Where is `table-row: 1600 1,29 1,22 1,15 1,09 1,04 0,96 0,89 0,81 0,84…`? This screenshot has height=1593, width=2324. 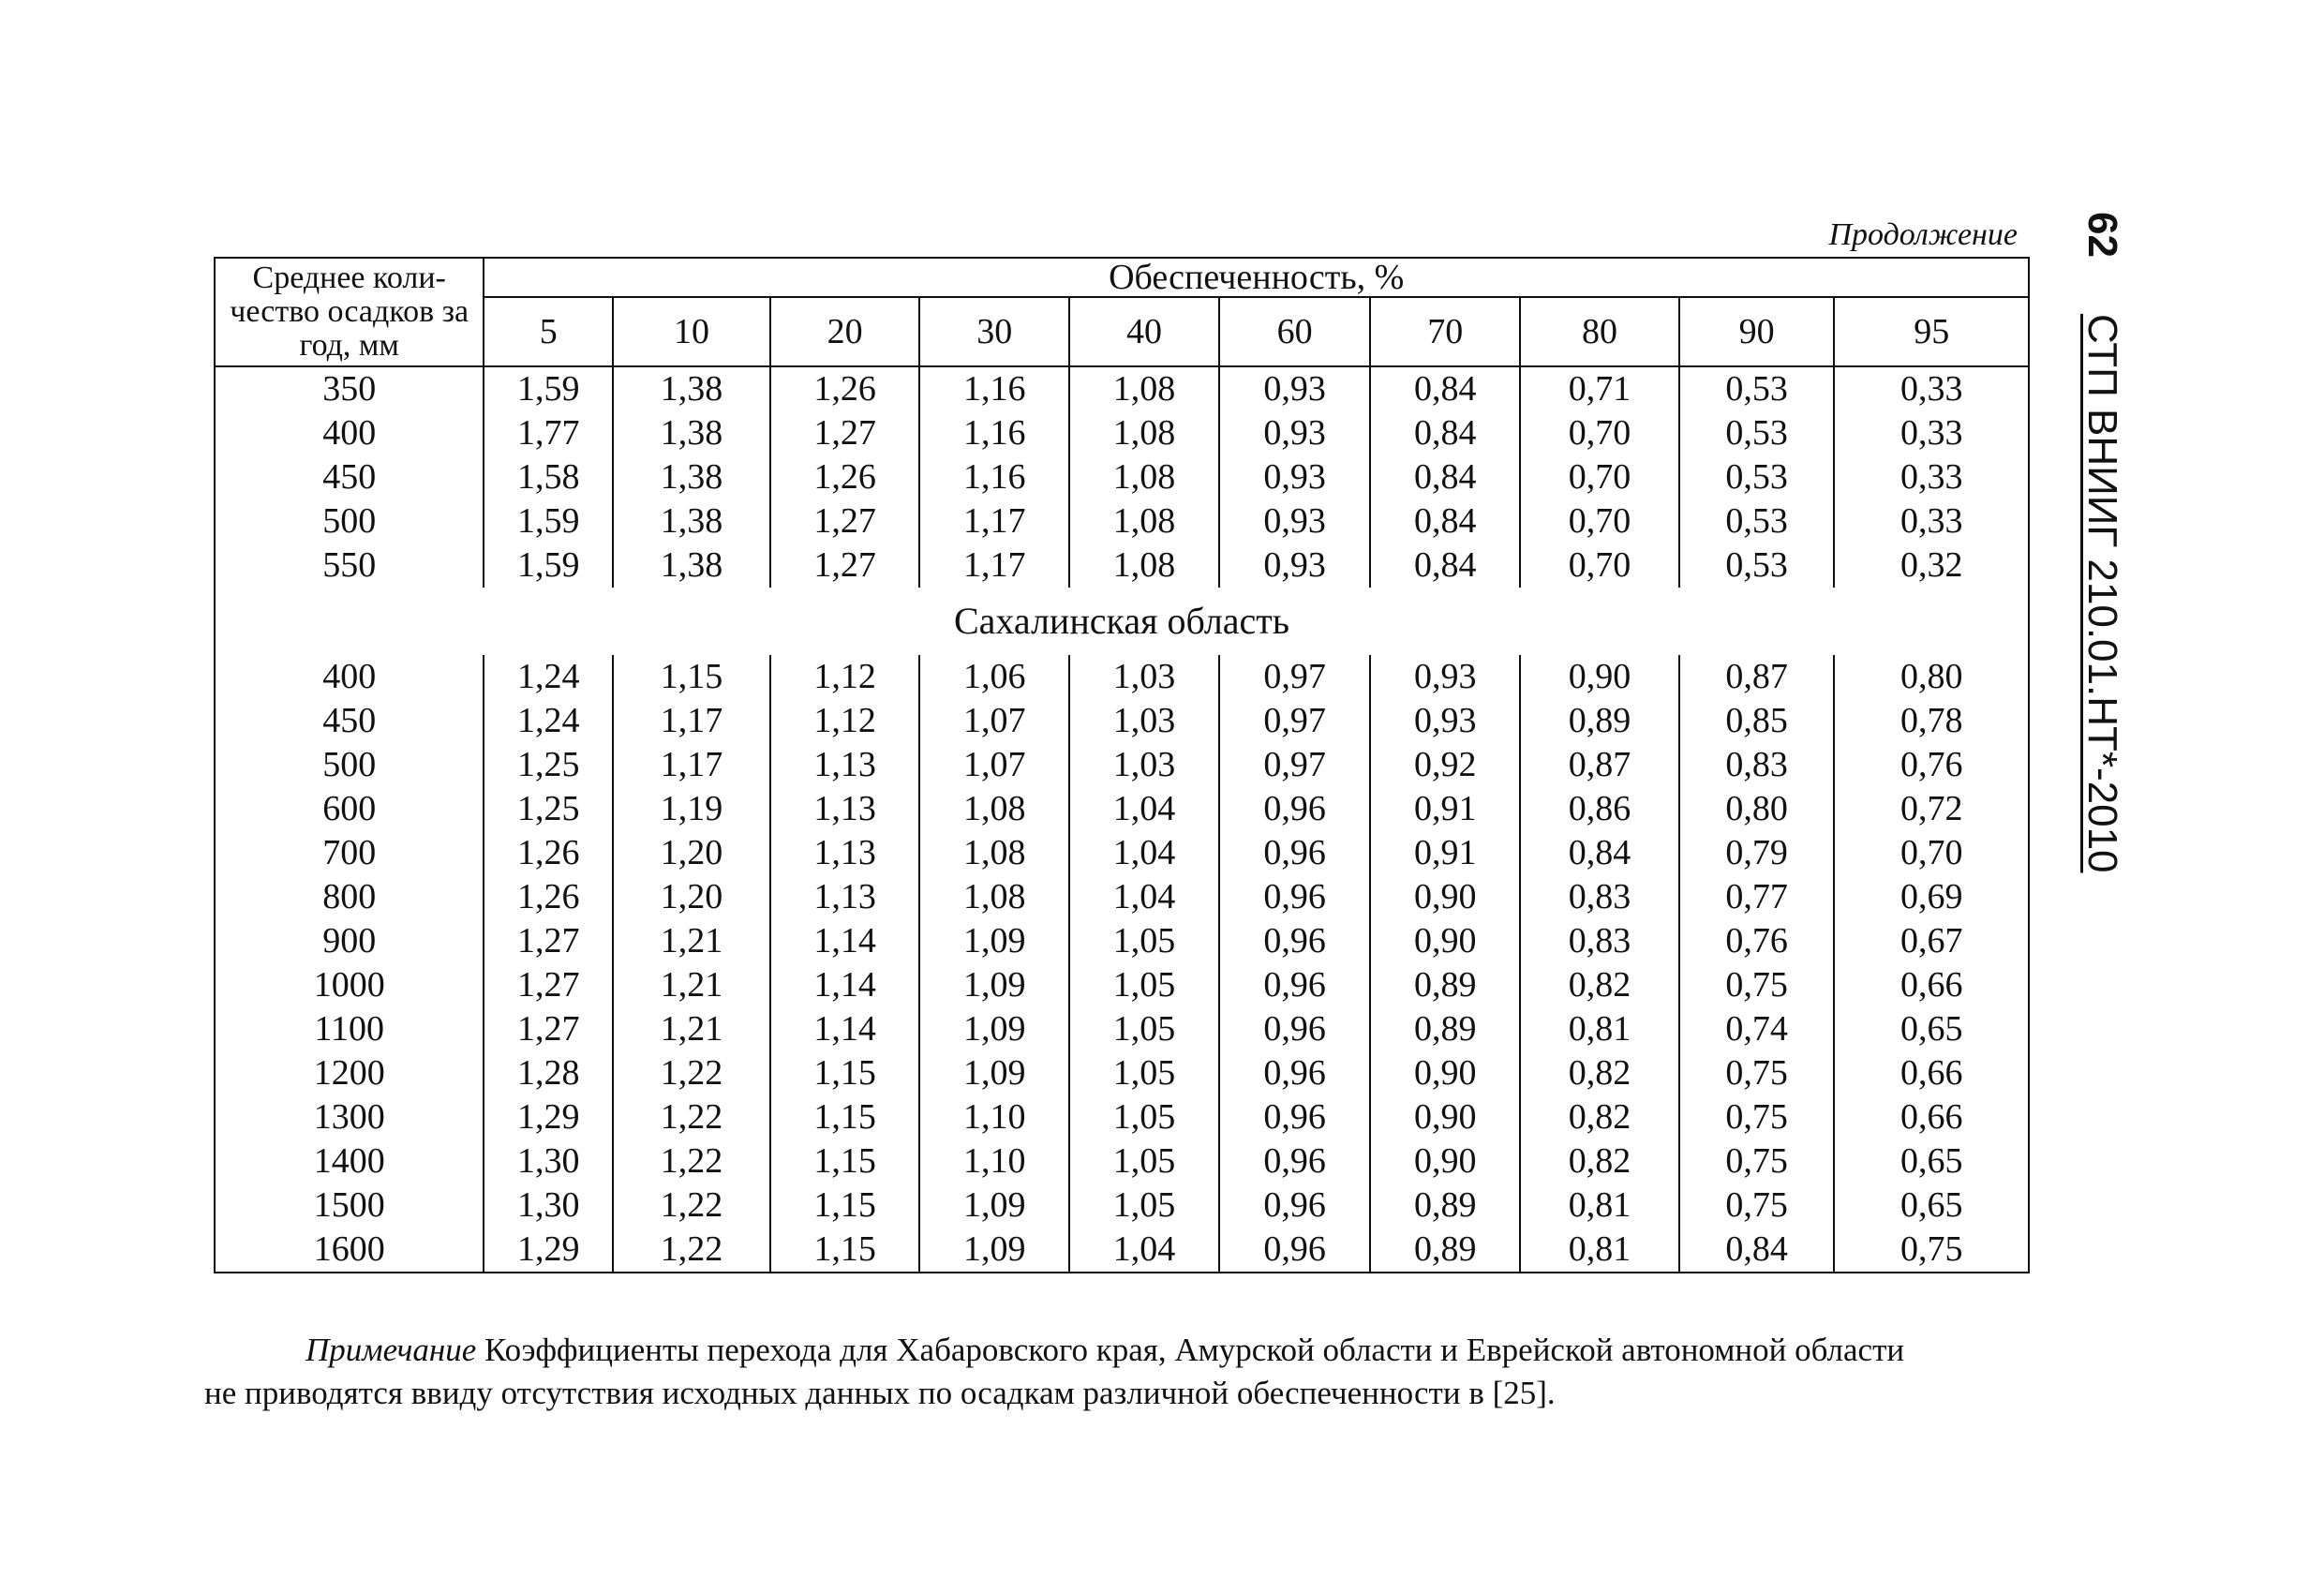
table-row: 1600 1,29 1,22 1,15 1,09 1,04 0,96 0,89 0,81 0,84… is located at coordinates (1121, 1250).